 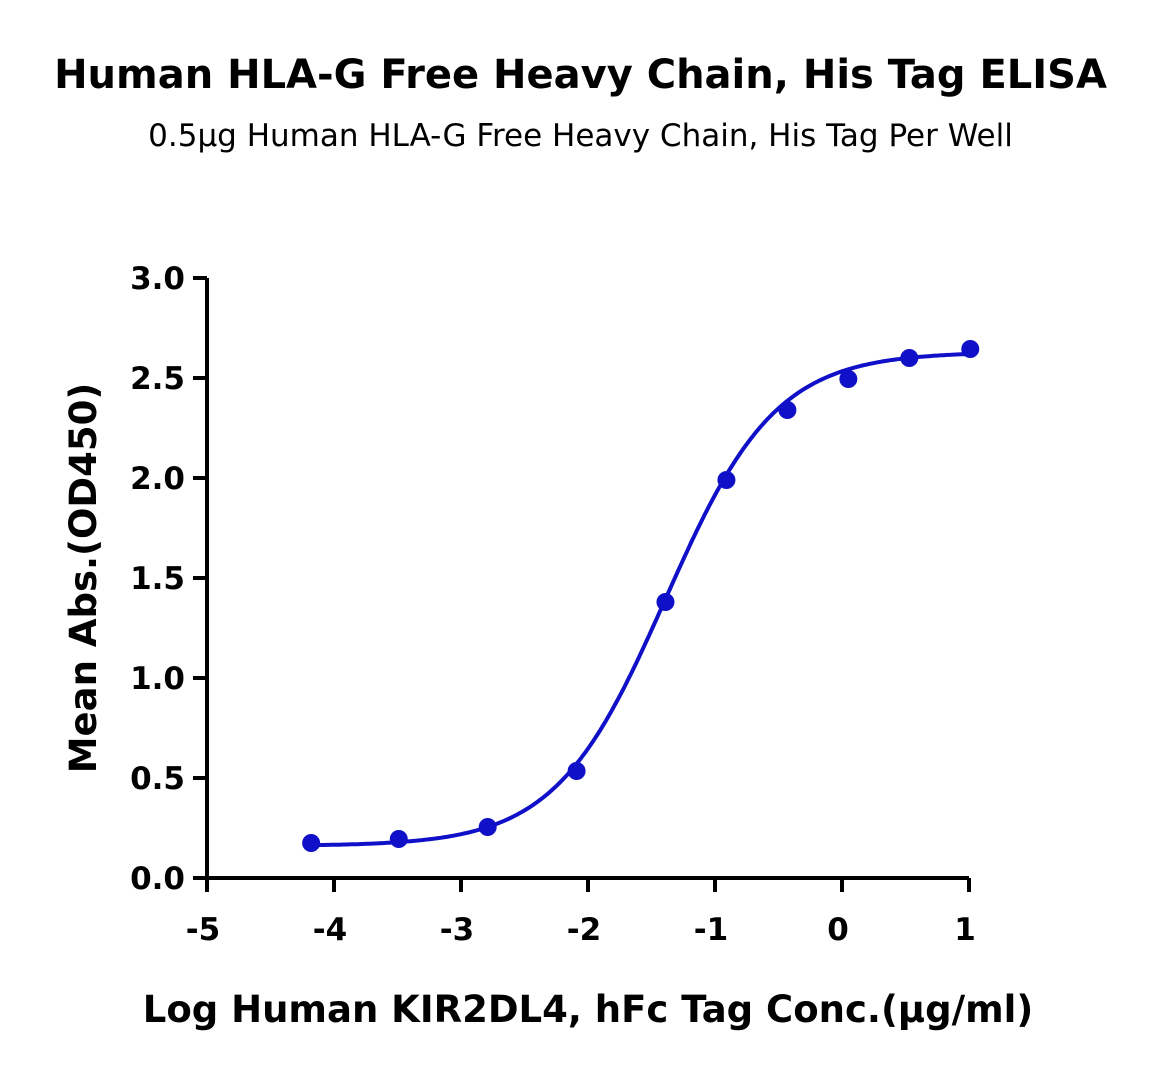 I want to click on y-tick-label: 0.0, so click(x=157, y=879).